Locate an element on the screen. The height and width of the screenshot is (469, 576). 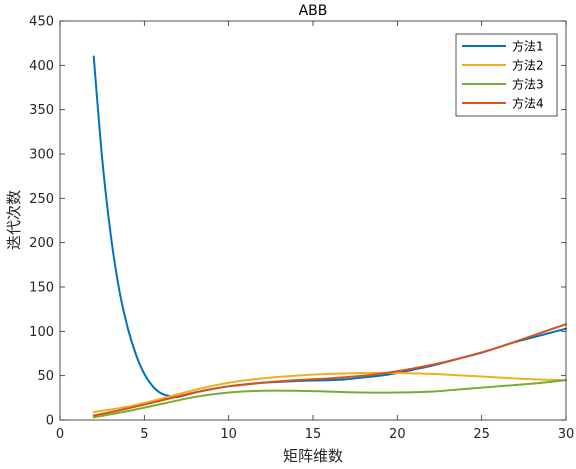
x-tick-label: 20 is located at coordinates (397, 434).